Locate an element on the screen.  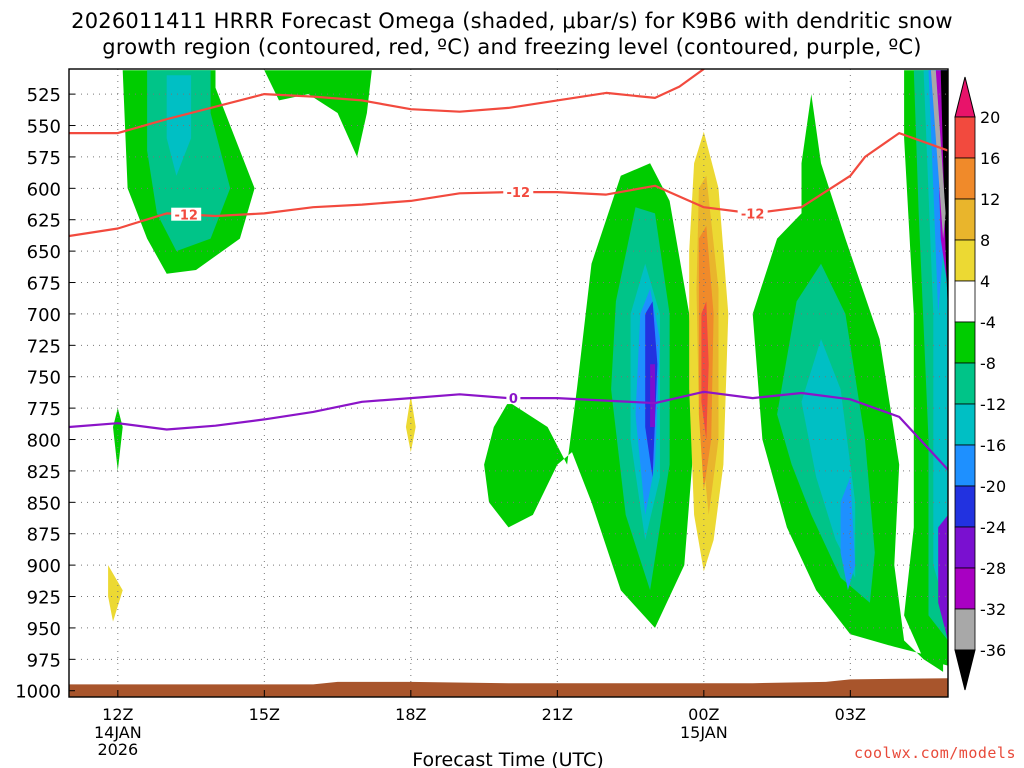
contour-label-3: 0 is located at coordinates (513, 399).